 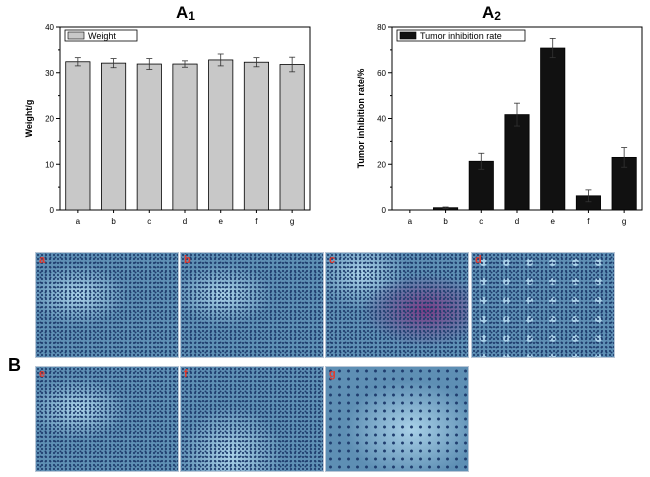 I want to click on chart-a2-title-main: A, so click(x=488, y=12).